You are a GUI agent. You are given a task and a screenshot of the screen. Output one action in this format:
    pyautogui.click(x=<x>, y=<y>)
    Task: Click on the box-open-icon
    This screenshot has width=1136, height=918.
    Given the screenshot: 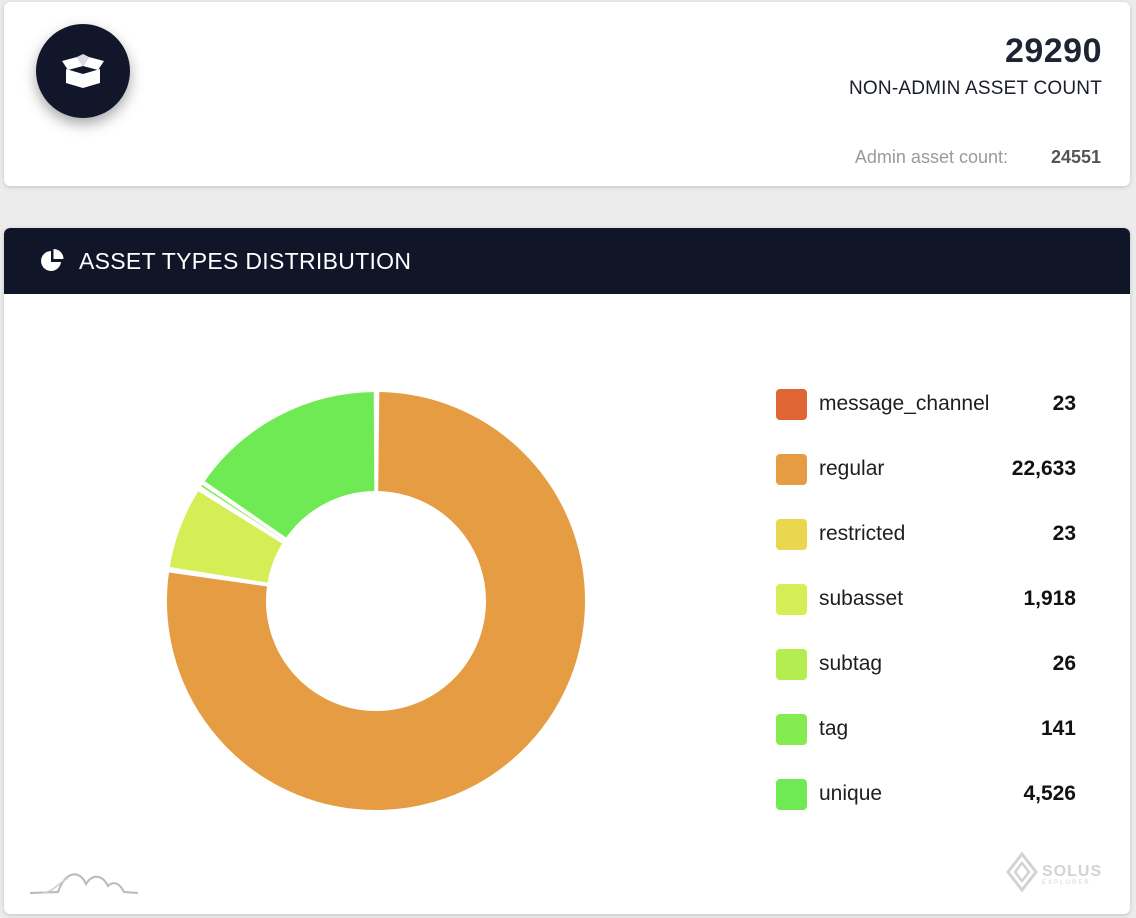 What is the action you would take?
    pyautogui.click(x=83, y=71)
    